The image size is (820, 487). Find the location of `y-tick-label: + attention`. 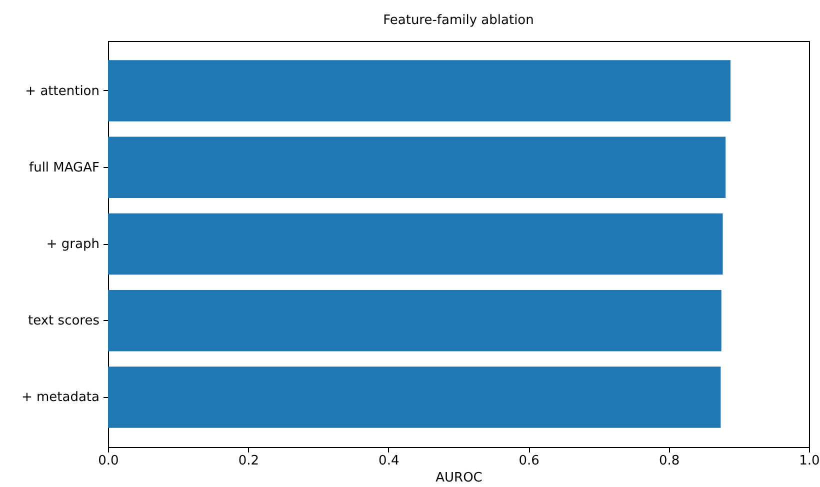

y-tick-label: + attention is located at coordinates (62, 91).